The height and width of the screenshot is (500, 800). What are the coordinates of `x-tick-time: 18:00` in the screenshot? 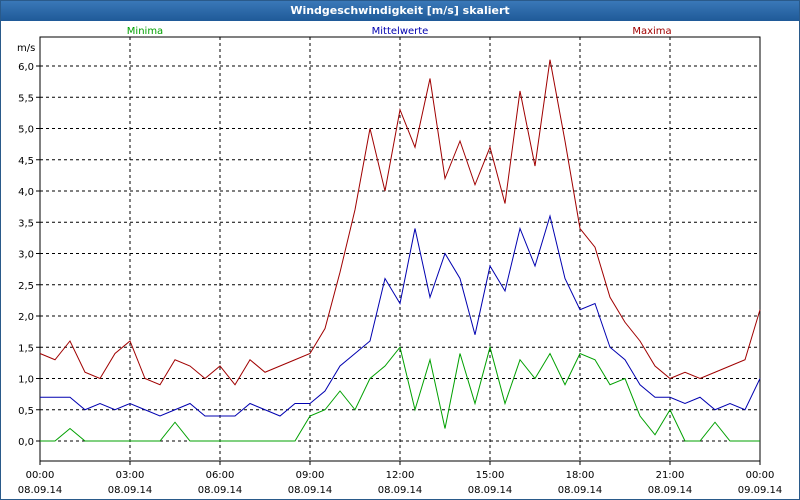 It's located at (580, 475).